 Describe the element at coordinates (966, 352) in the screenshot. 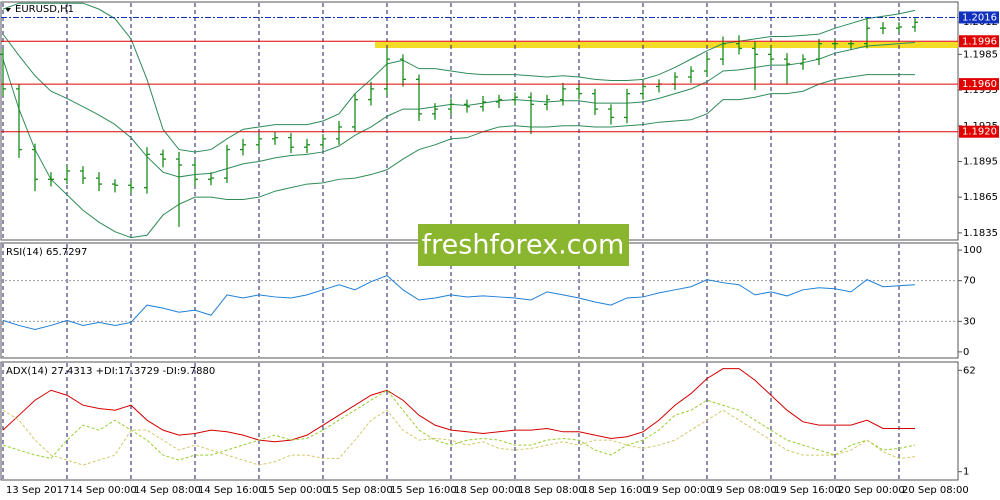

I see `y-tick-label: 0` at that location.